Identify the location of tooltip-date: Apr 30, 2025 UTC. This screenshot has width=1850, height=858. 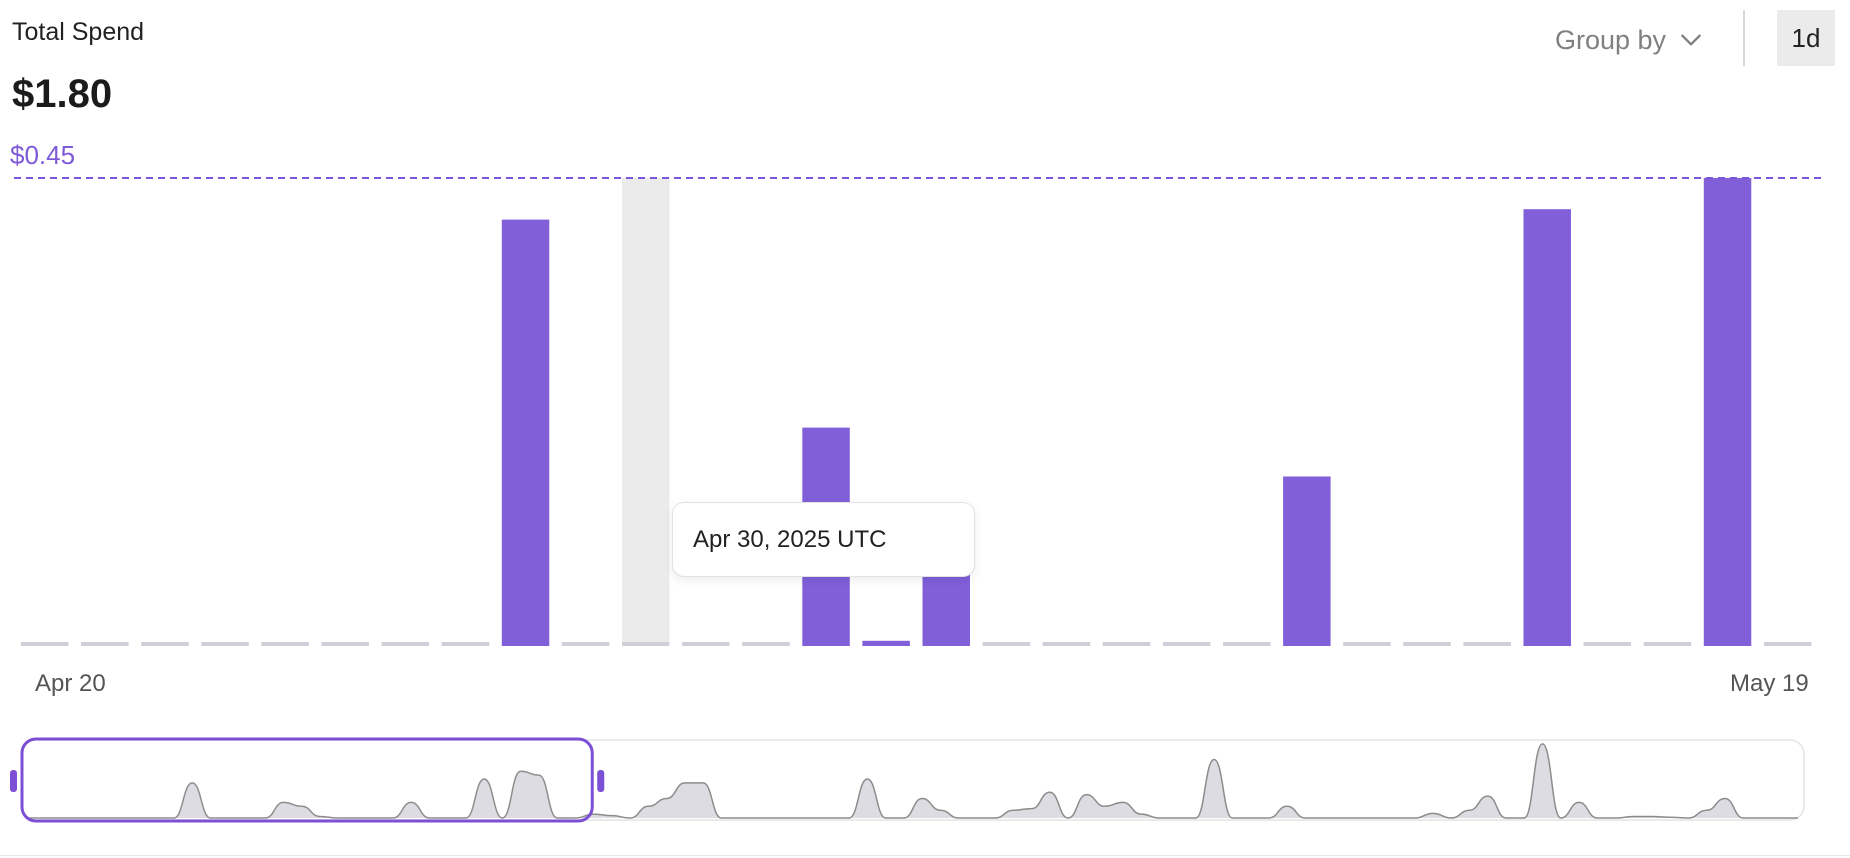
(790, 539).